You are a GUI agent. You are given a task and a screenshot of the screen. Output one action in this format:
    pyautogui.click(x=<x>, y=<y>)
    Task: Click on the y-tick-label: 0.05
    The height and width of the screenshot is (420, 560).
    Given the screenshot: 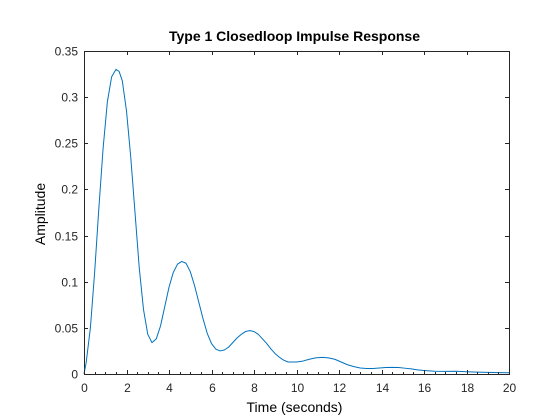 What is the action you would take?
    pyautogui.click(x=67, y=329)
    